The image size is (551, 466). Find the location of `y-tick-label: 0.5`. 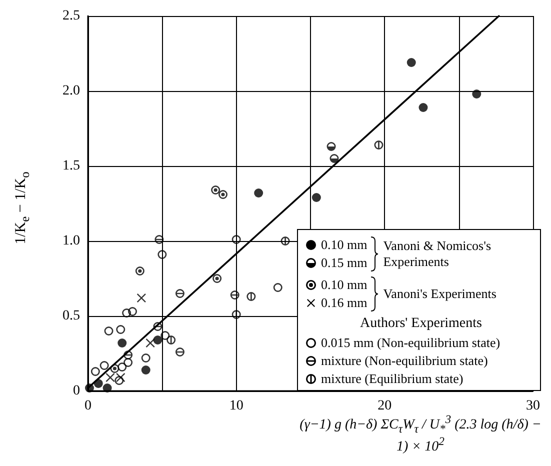

y-tick-label: 0.5 is located at coordinates (71, 316).